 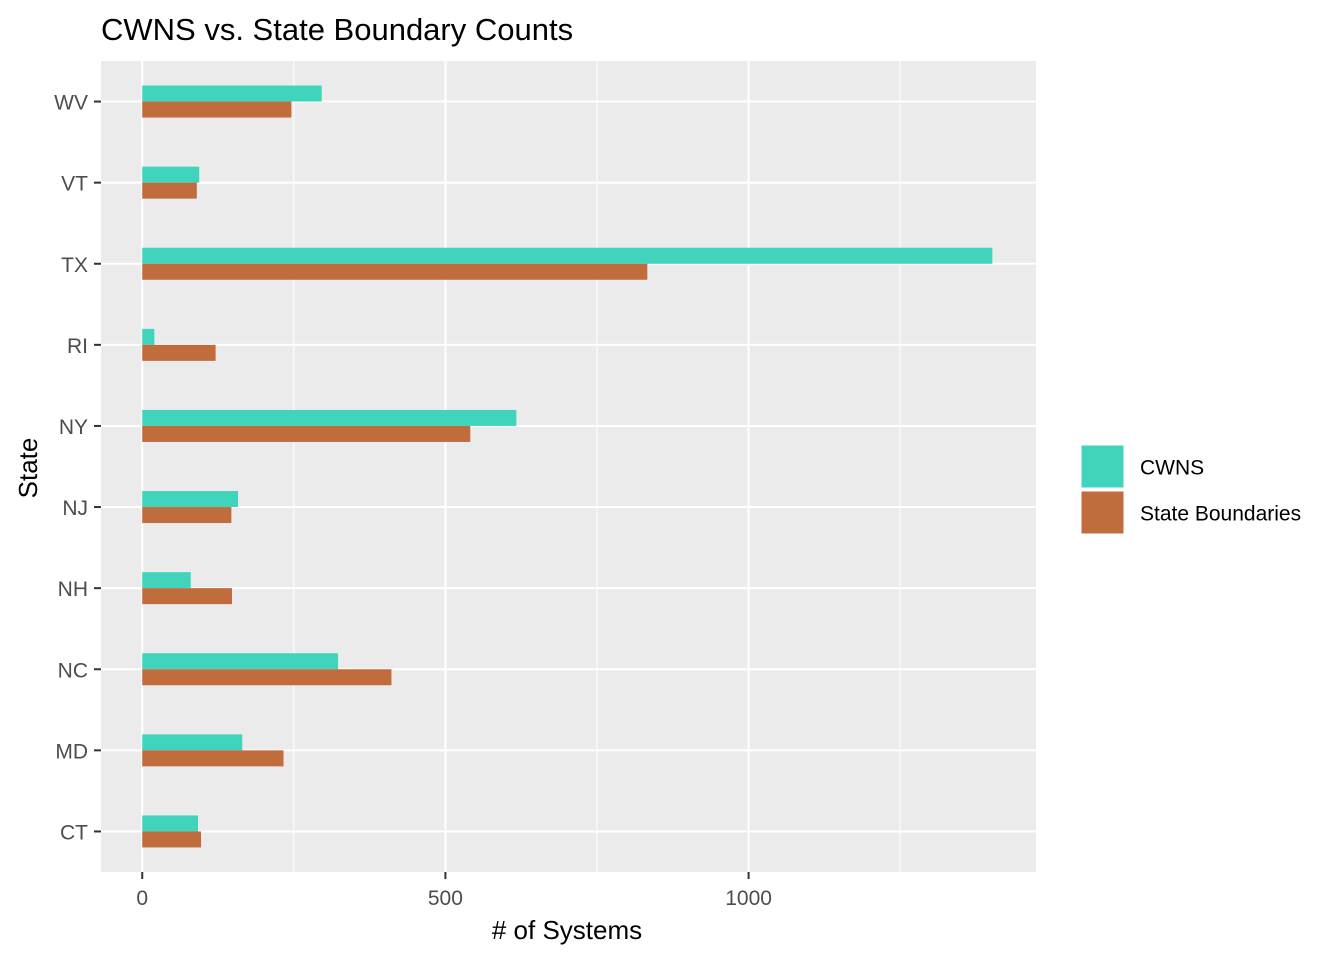 What do you see at coordinates (28, 468) in the screenshot?
I see `y-axis-title: State` at bounding box center [28, 468].